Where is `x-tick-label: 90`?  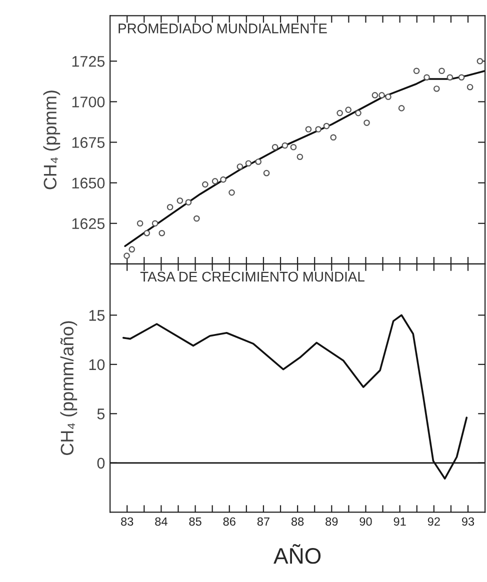 x-tick-label: 90 is located at coordinates (366, 521).